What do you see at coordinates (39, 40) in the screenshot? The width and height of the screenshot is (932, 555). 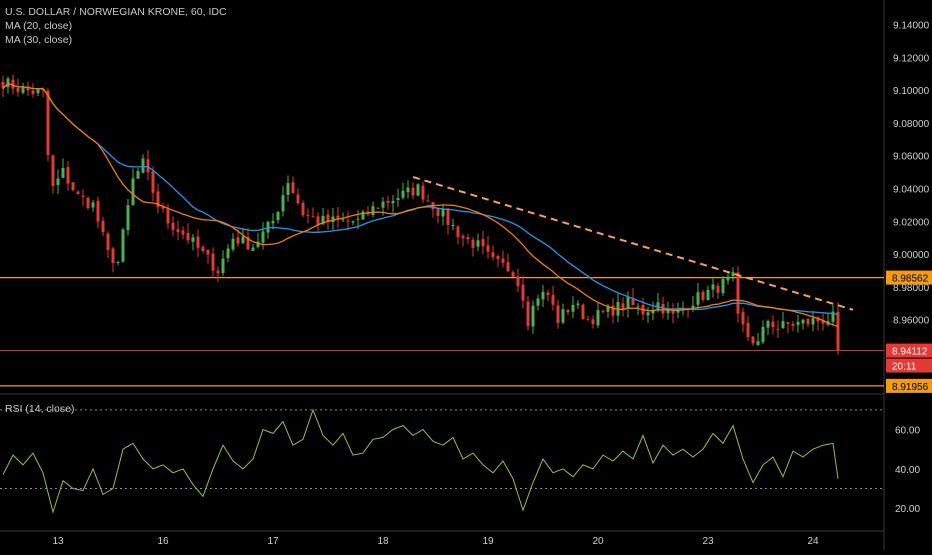 I see `ma30-legend: MA (30, close)` at bounding box center [39, 40].